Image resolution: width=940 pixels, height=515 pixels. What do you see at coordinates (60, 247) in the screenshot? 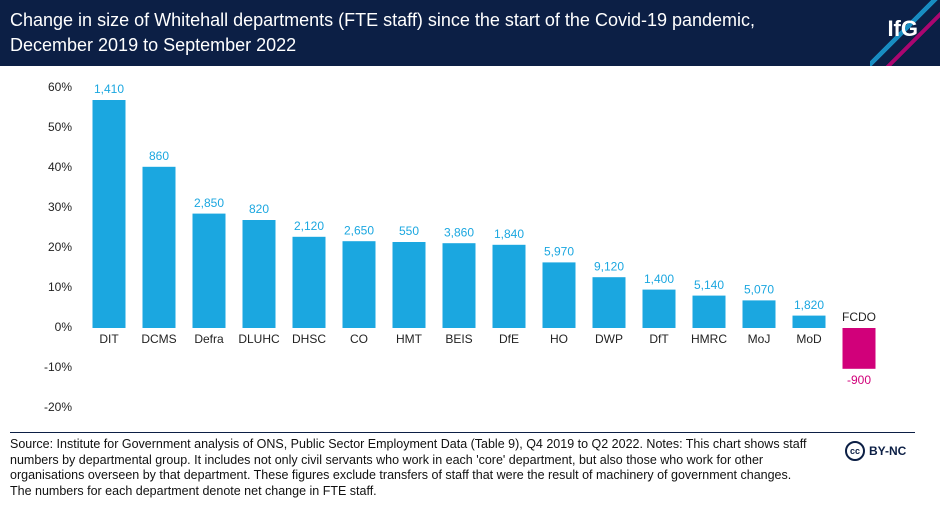
I see `y-tick-label: 20%` at bounding box center [60, 247].